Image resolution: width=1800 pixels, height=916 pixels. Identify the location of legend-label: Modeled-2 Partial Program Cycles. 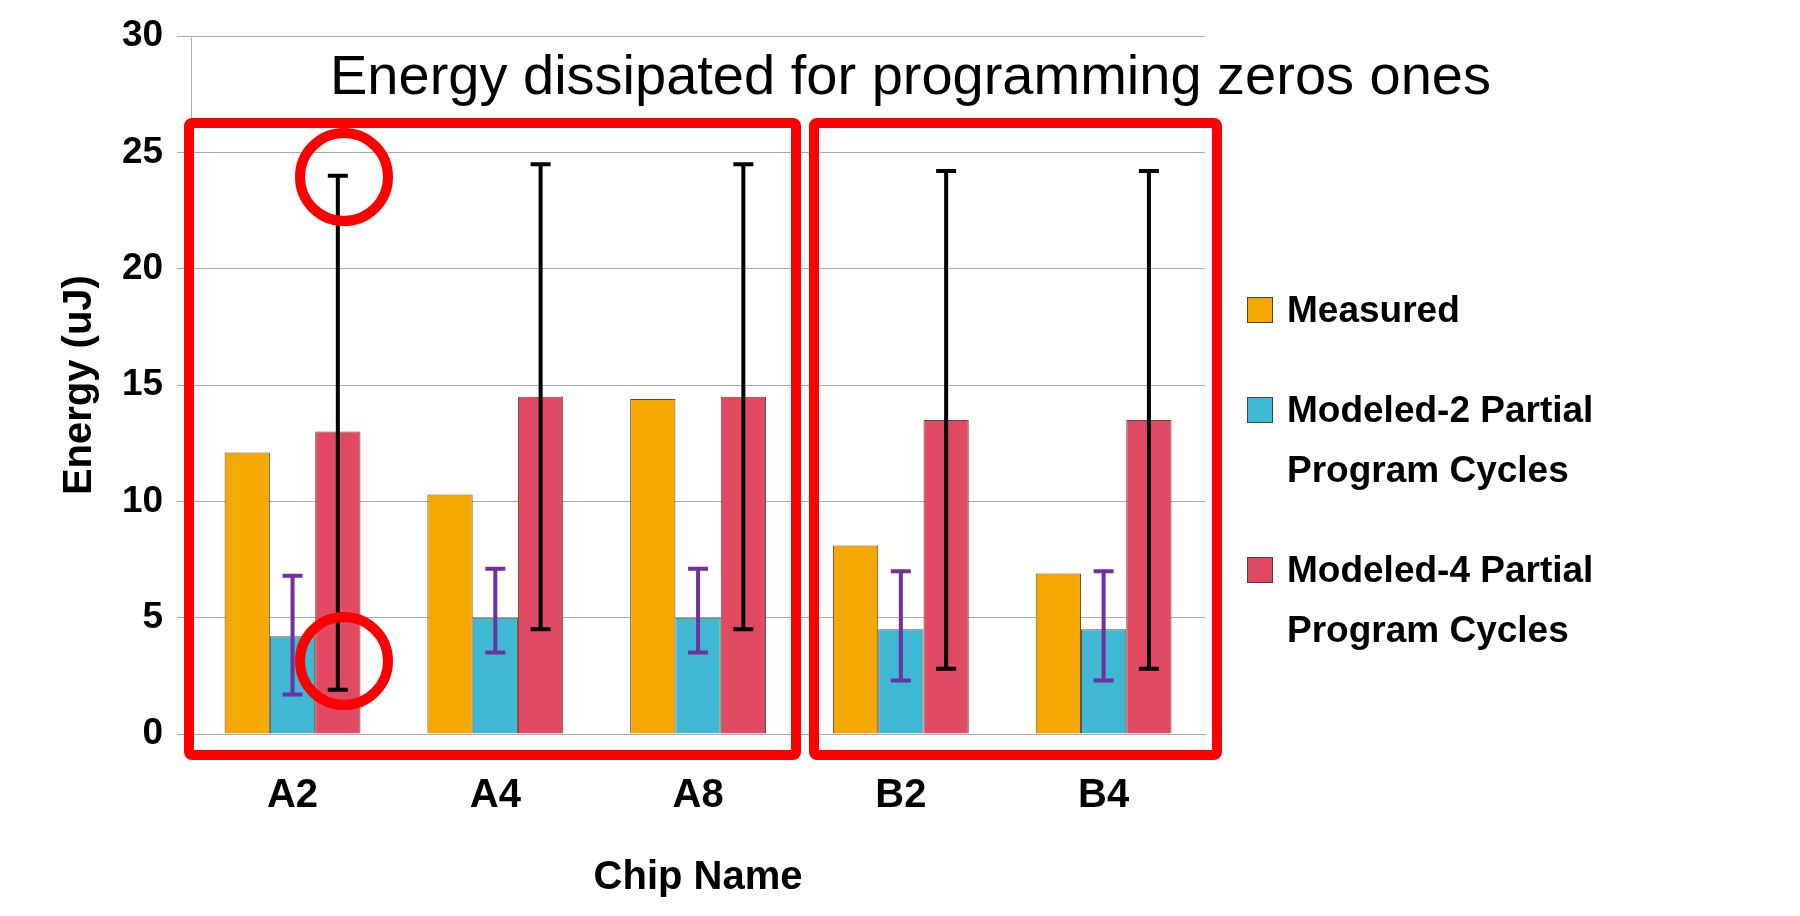
(1441, 440).